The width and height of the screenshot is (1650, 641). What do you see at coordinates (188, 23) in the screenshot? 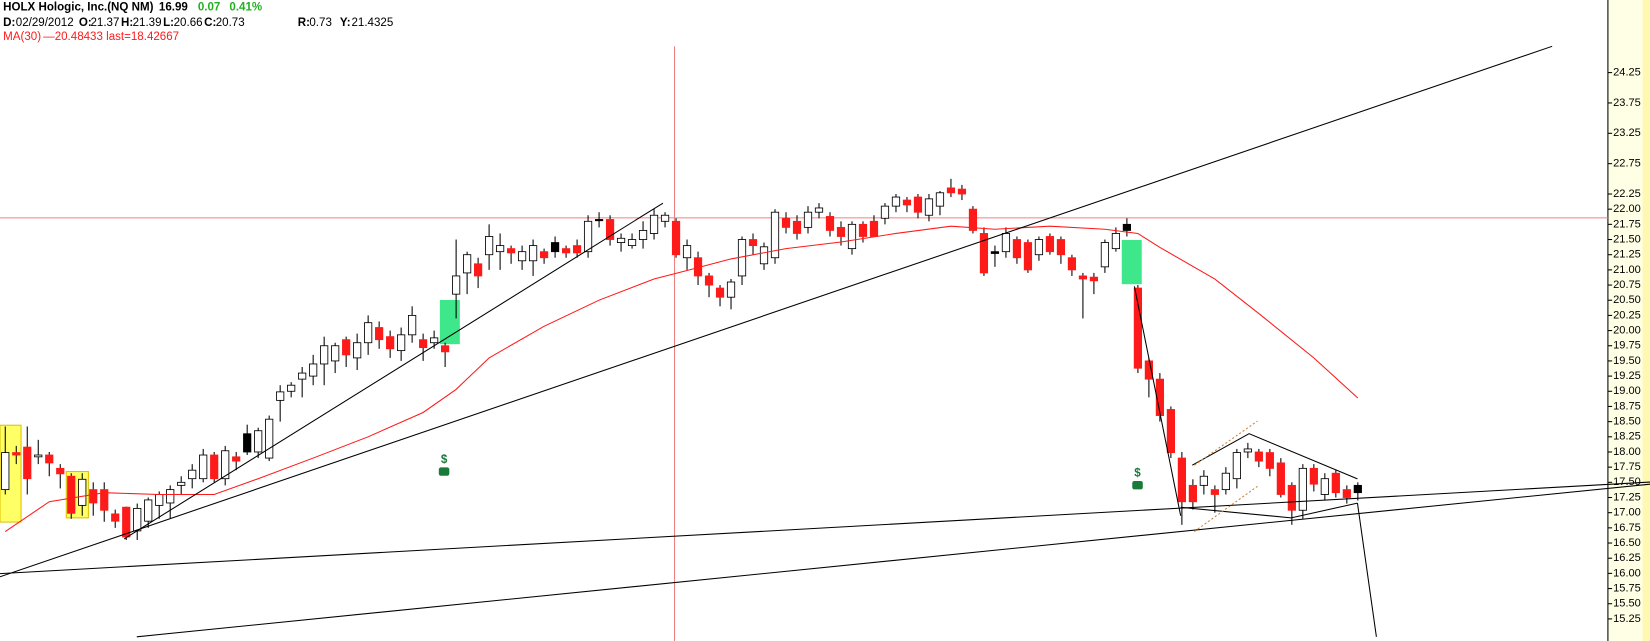
I see `low: 20.66` at bounding box center [188, 23].